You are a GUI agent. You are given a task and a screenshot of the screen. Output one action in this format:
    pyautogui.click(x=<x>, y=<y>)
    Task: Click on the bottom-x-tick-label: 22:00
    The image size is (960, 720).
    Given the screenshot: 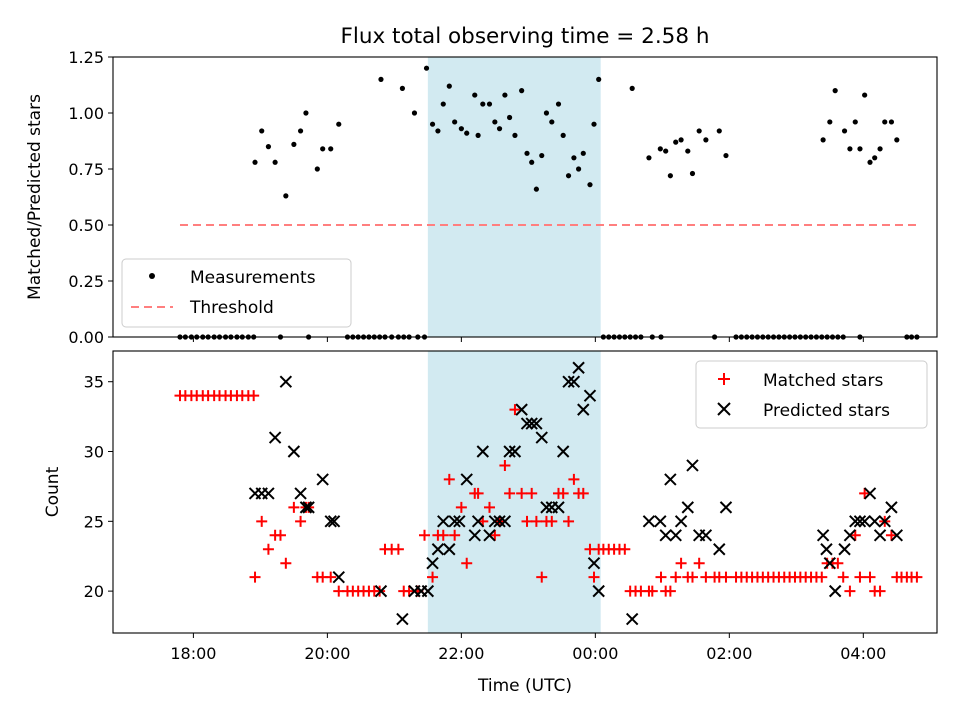 What is the action you would take?
    pyautogui.click(x=461, y=653)
    